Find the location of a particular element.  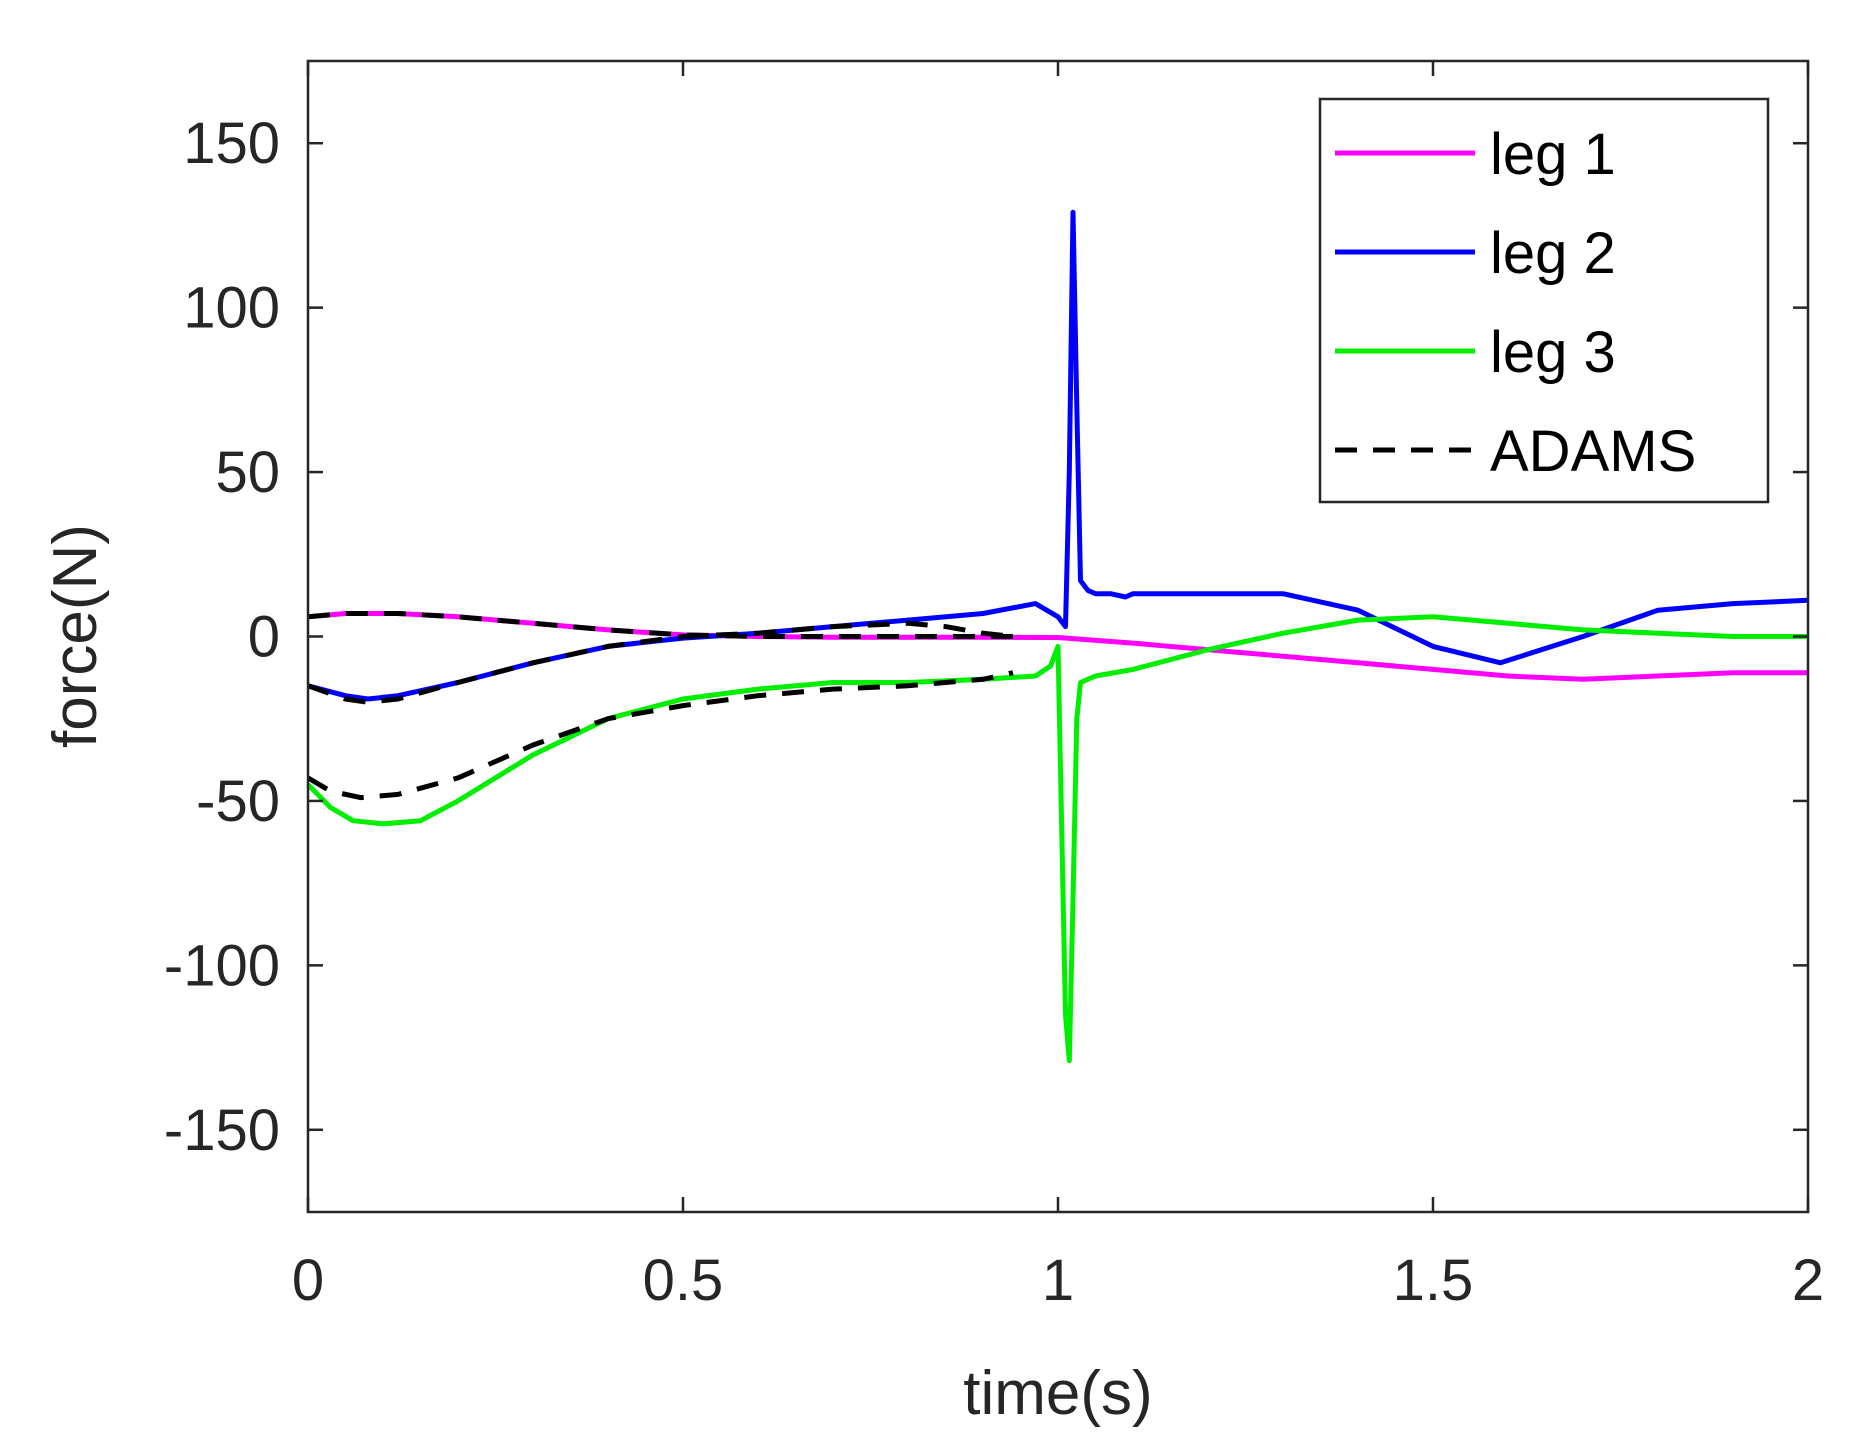

legend-label-adams: ADAMS is located at coordinates (1593, 451).